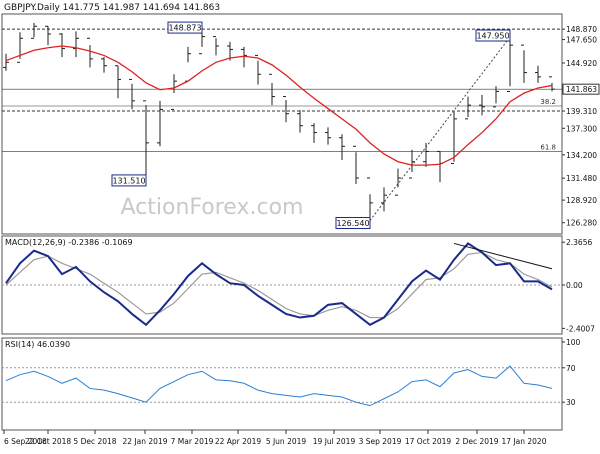 This screenshot has height=454, width=600. Describe the element at coordinates (571, 368) in the screenshot. I see `rsi-tick-label: 70` at that location.